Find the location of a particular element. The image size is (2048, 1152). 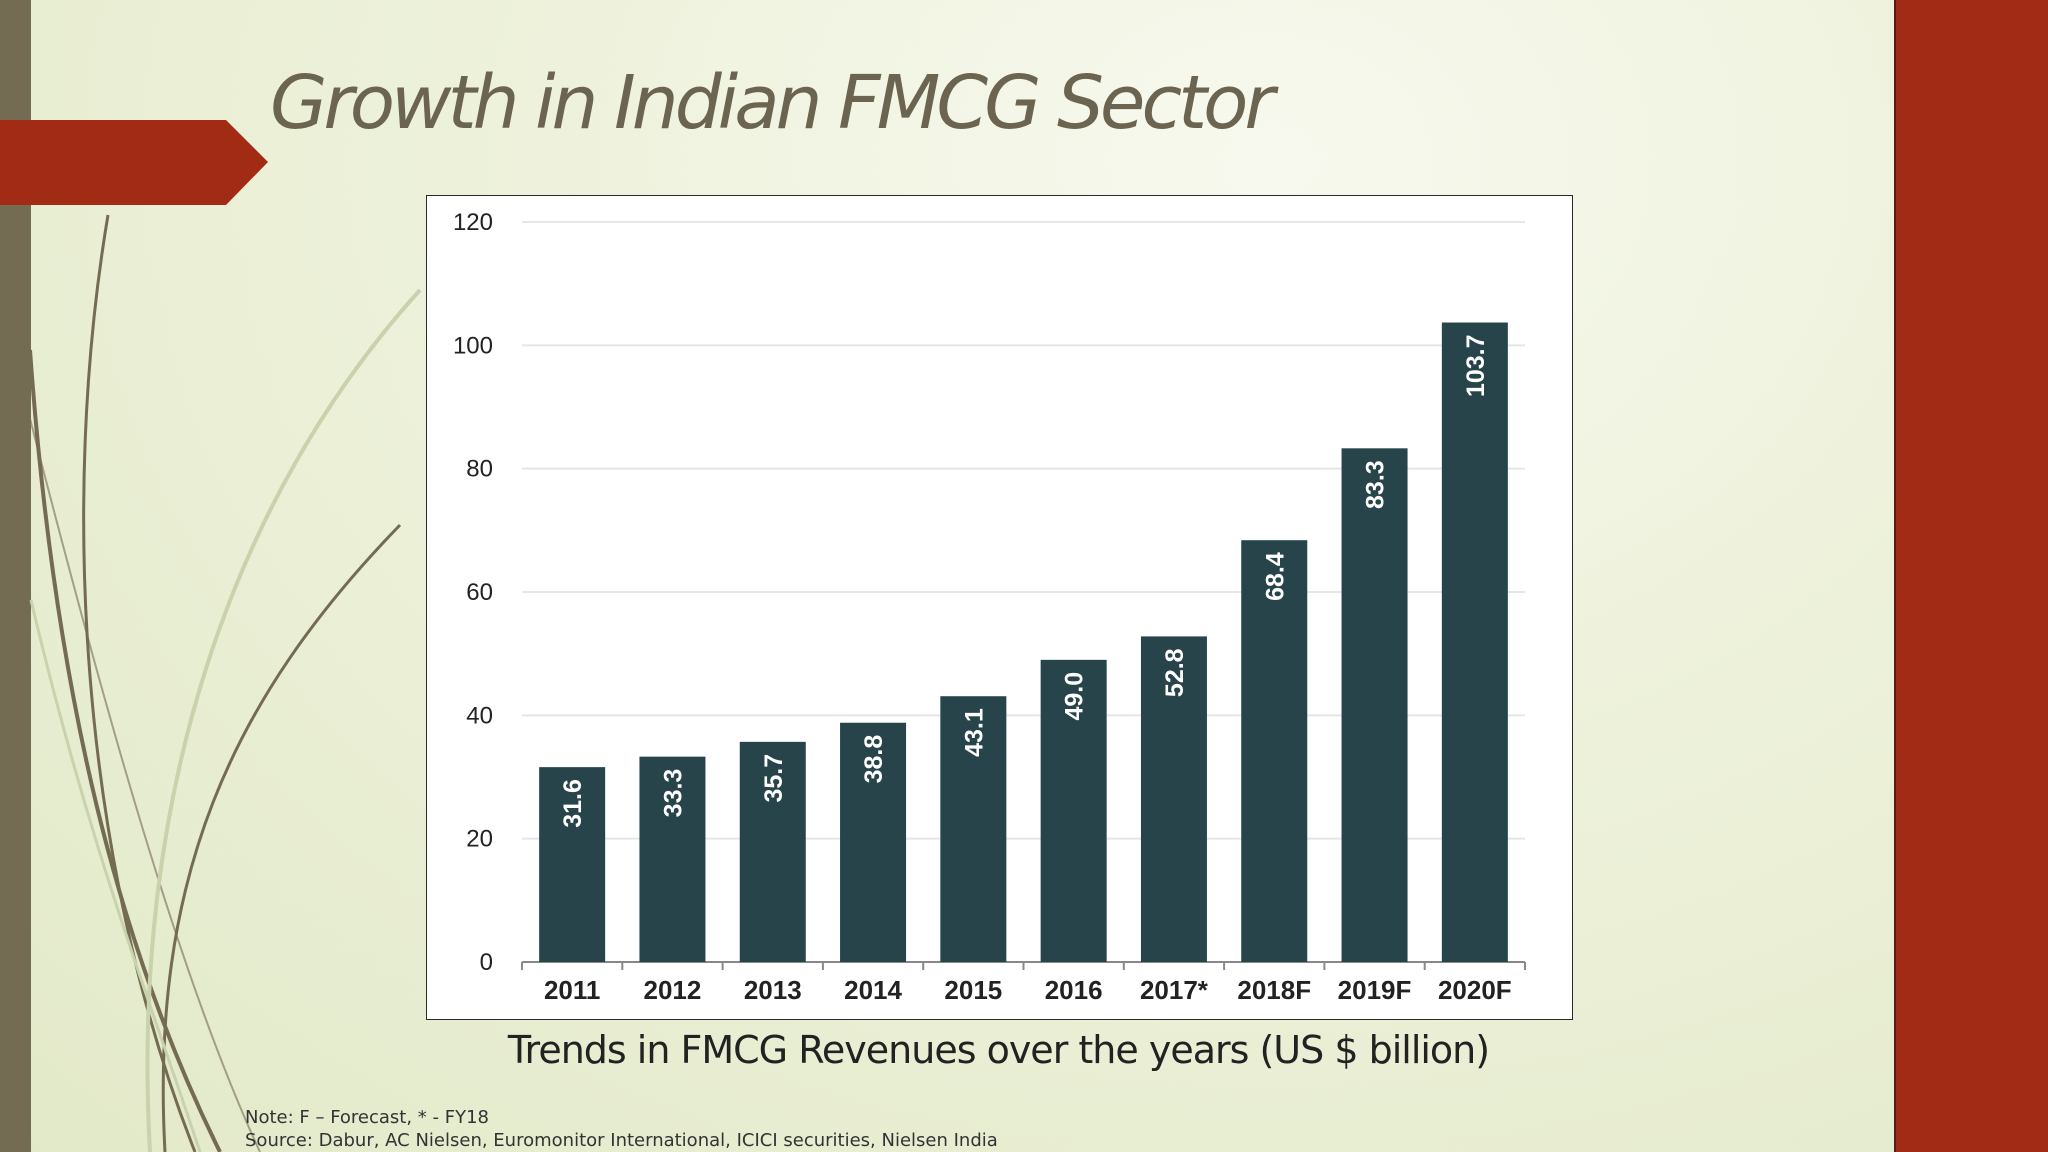

bar-value-label: 35.7 is located at coordinates (774, 778).